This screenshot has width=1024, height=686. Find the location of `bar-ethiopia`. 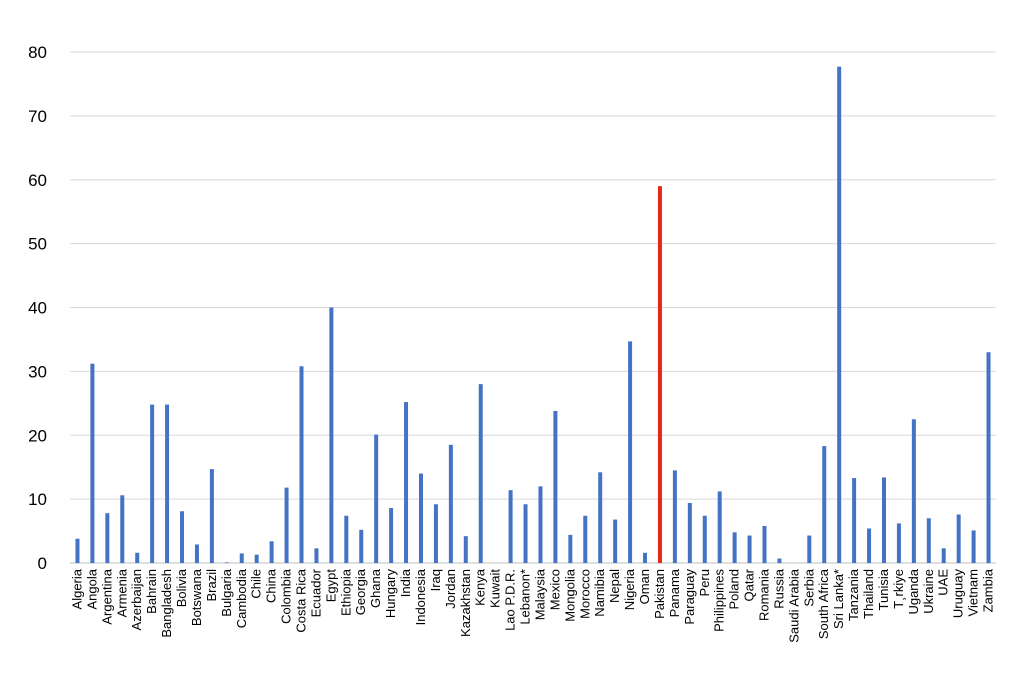

bar-ethiopia is located at coordinates (346, 539).